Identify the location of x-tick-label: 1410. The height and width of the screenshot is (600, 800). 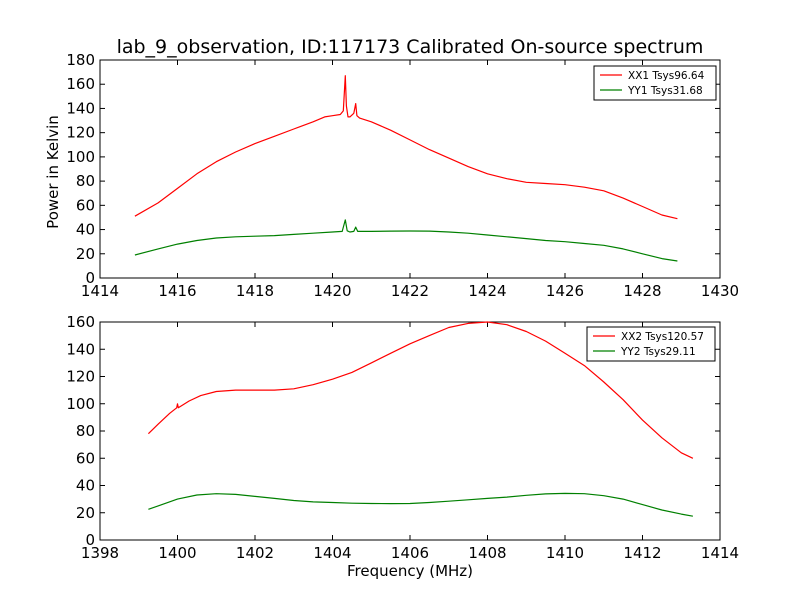
(565, 553).